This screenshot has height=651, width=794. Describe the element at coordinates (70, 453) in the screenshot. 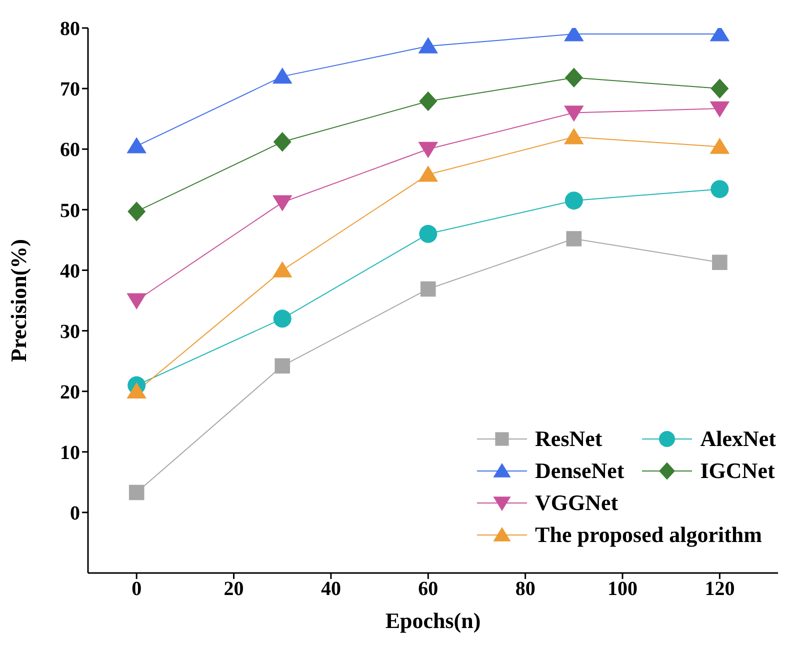

I see `y-tick-label: 10` at that location.